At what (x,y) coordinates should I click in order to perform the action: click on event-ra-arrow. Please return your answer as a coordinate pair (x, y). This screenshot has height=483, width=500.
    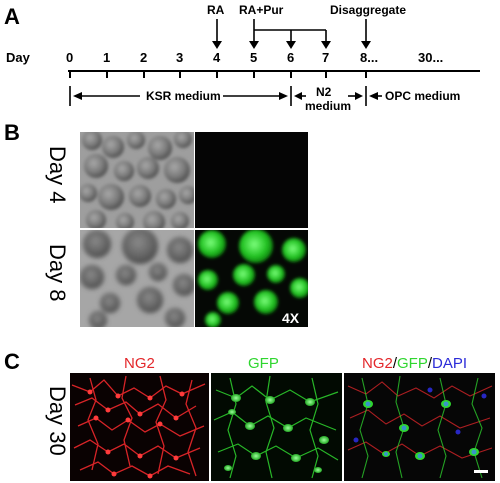
    Looking at the image, I should click on (217, 34).